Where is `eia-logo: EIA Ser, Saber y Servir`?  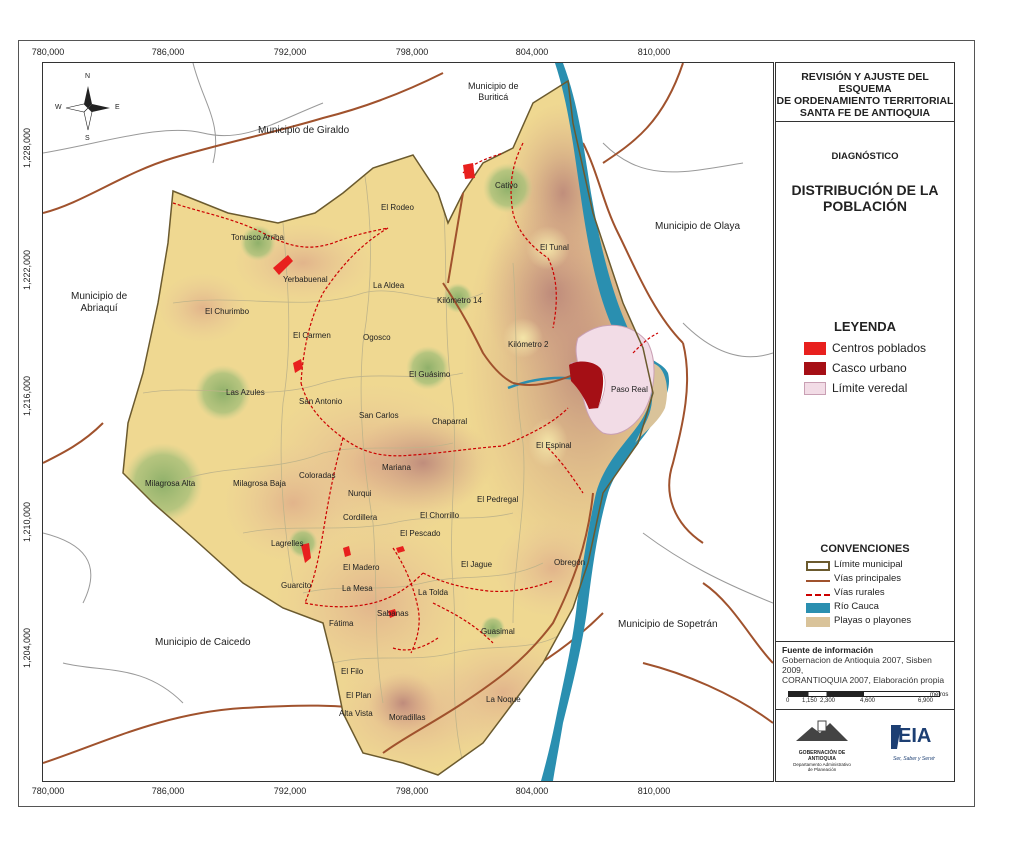 eia-logo: EIA Ser, Saber y Servir is located at coordinates (914, 746).